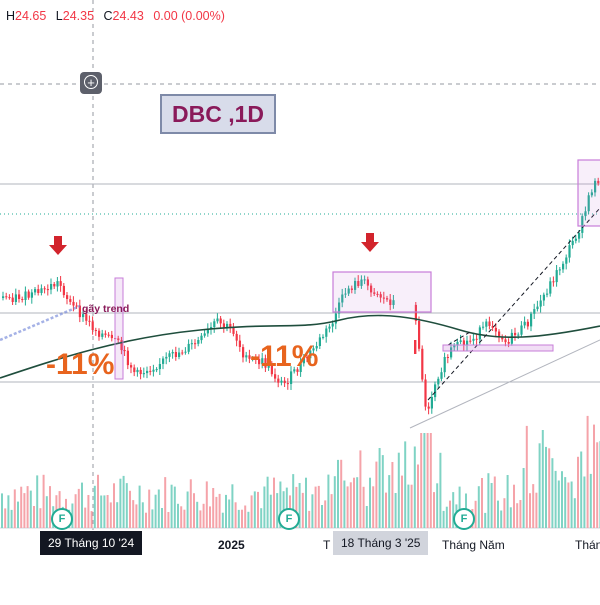 The width and height of the screenshot is (600, 605). I want to click on trend-break-note: gãy trend, so click(106, 309).